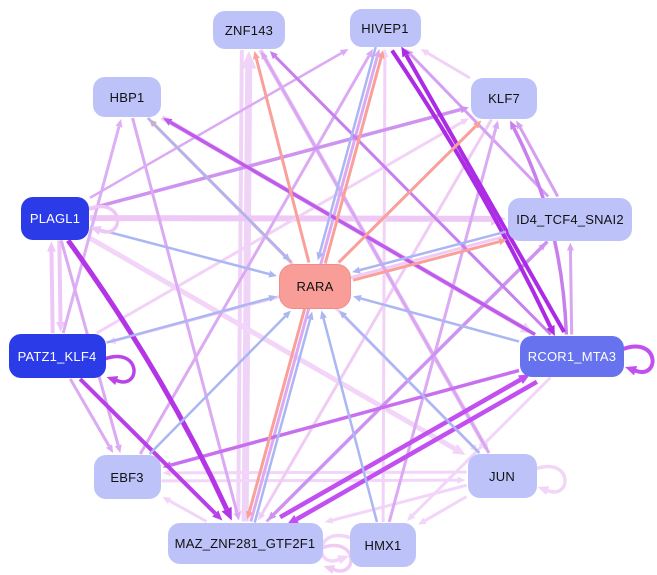 This screenshot has height=575, width=657. What do you see at coordinates (57, 356) in the screenshot?
I see `node-PATZ1_KLF4: PATZ1_KLF4` at bounding box center [57, 356].